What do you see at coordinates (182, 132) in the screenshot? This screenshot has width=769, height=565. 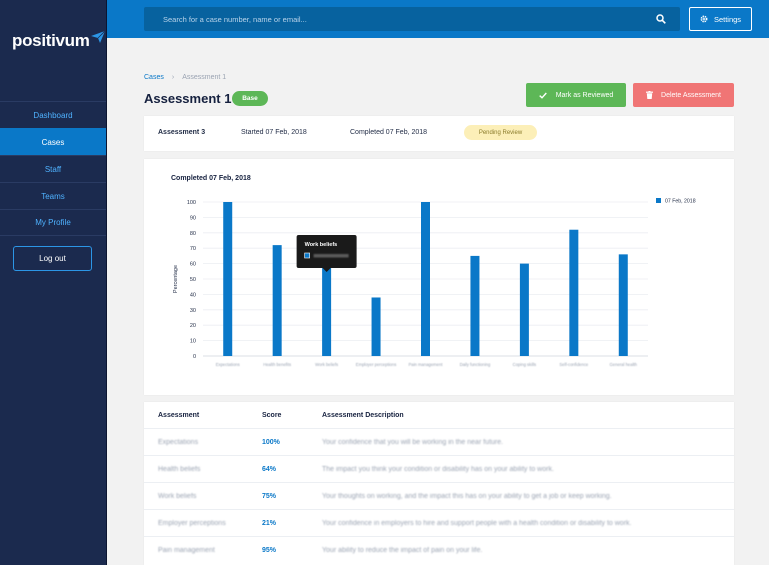 I see `assessment-name: Assessment 3` at bounding box center [182, 132].